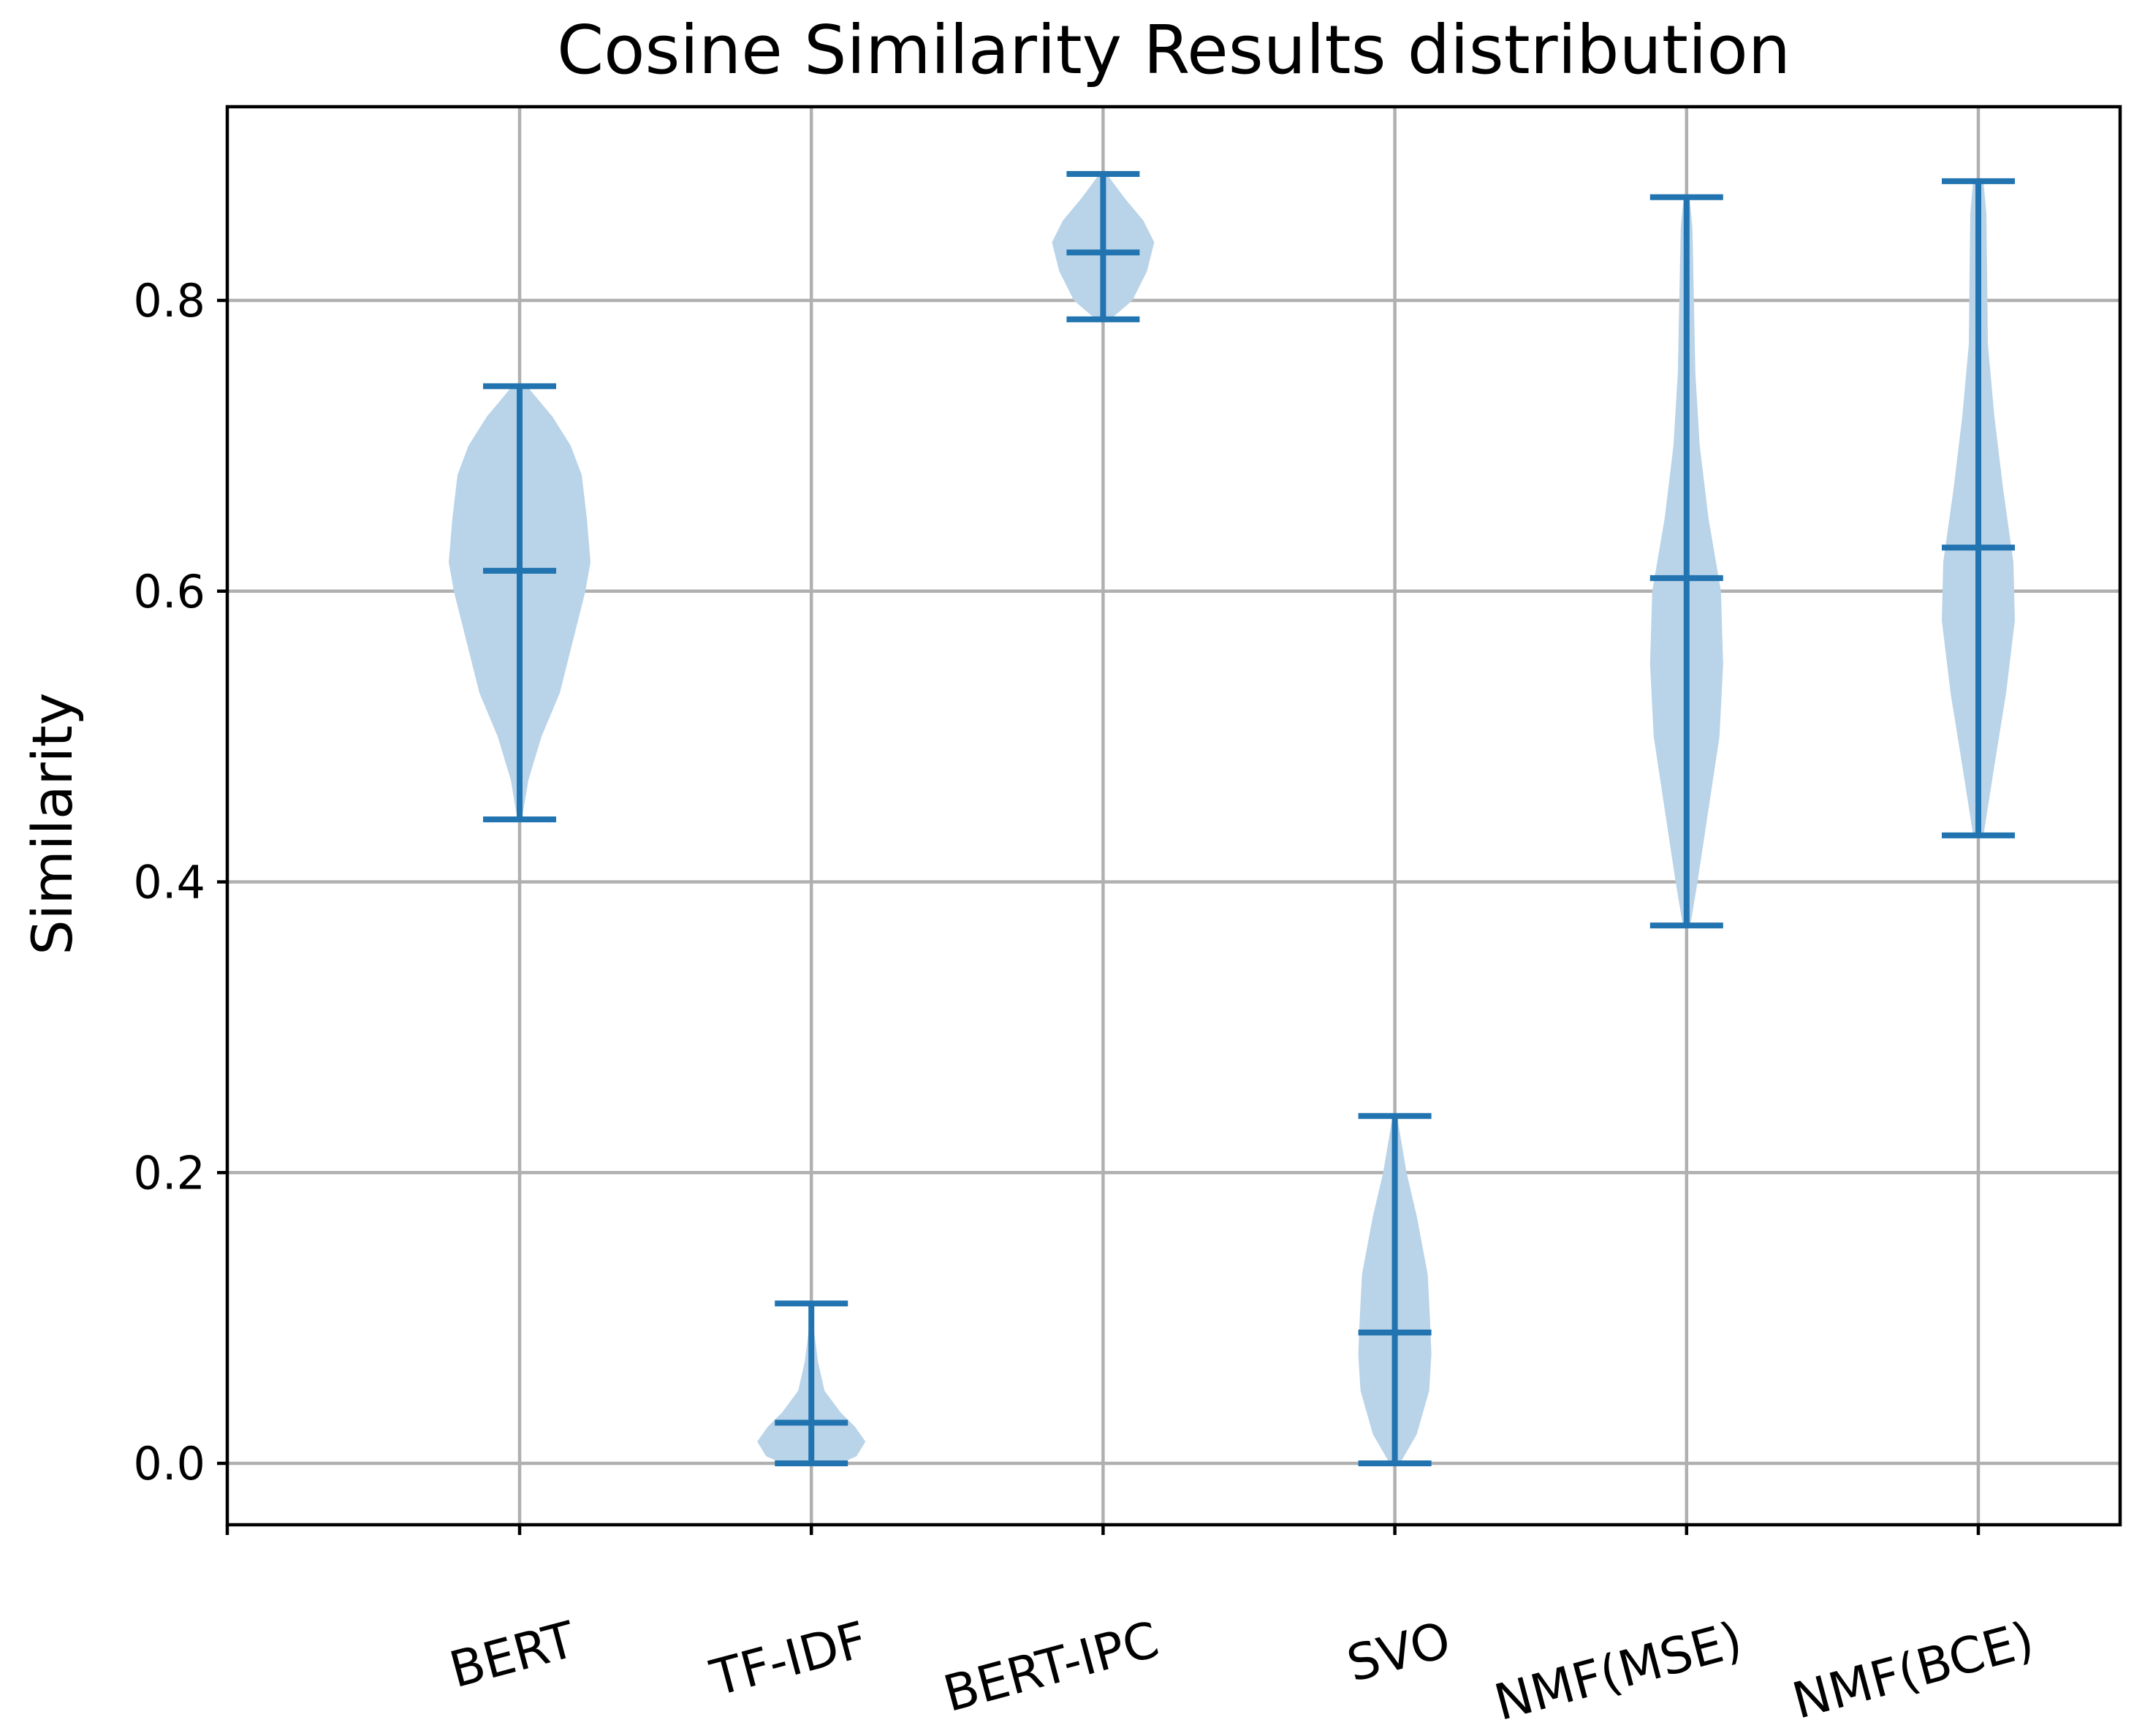 Image resolution: width=2153 pixels, height=1736 pixels. I want to click on y-axis-label: Similarity, so click(52, 824).